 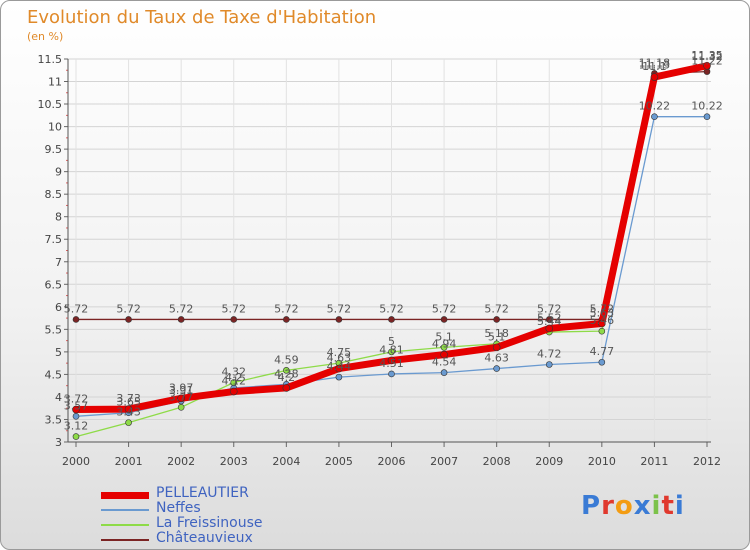 I want to click on y-tick-label: 3.5, so click(x=54, y=419).